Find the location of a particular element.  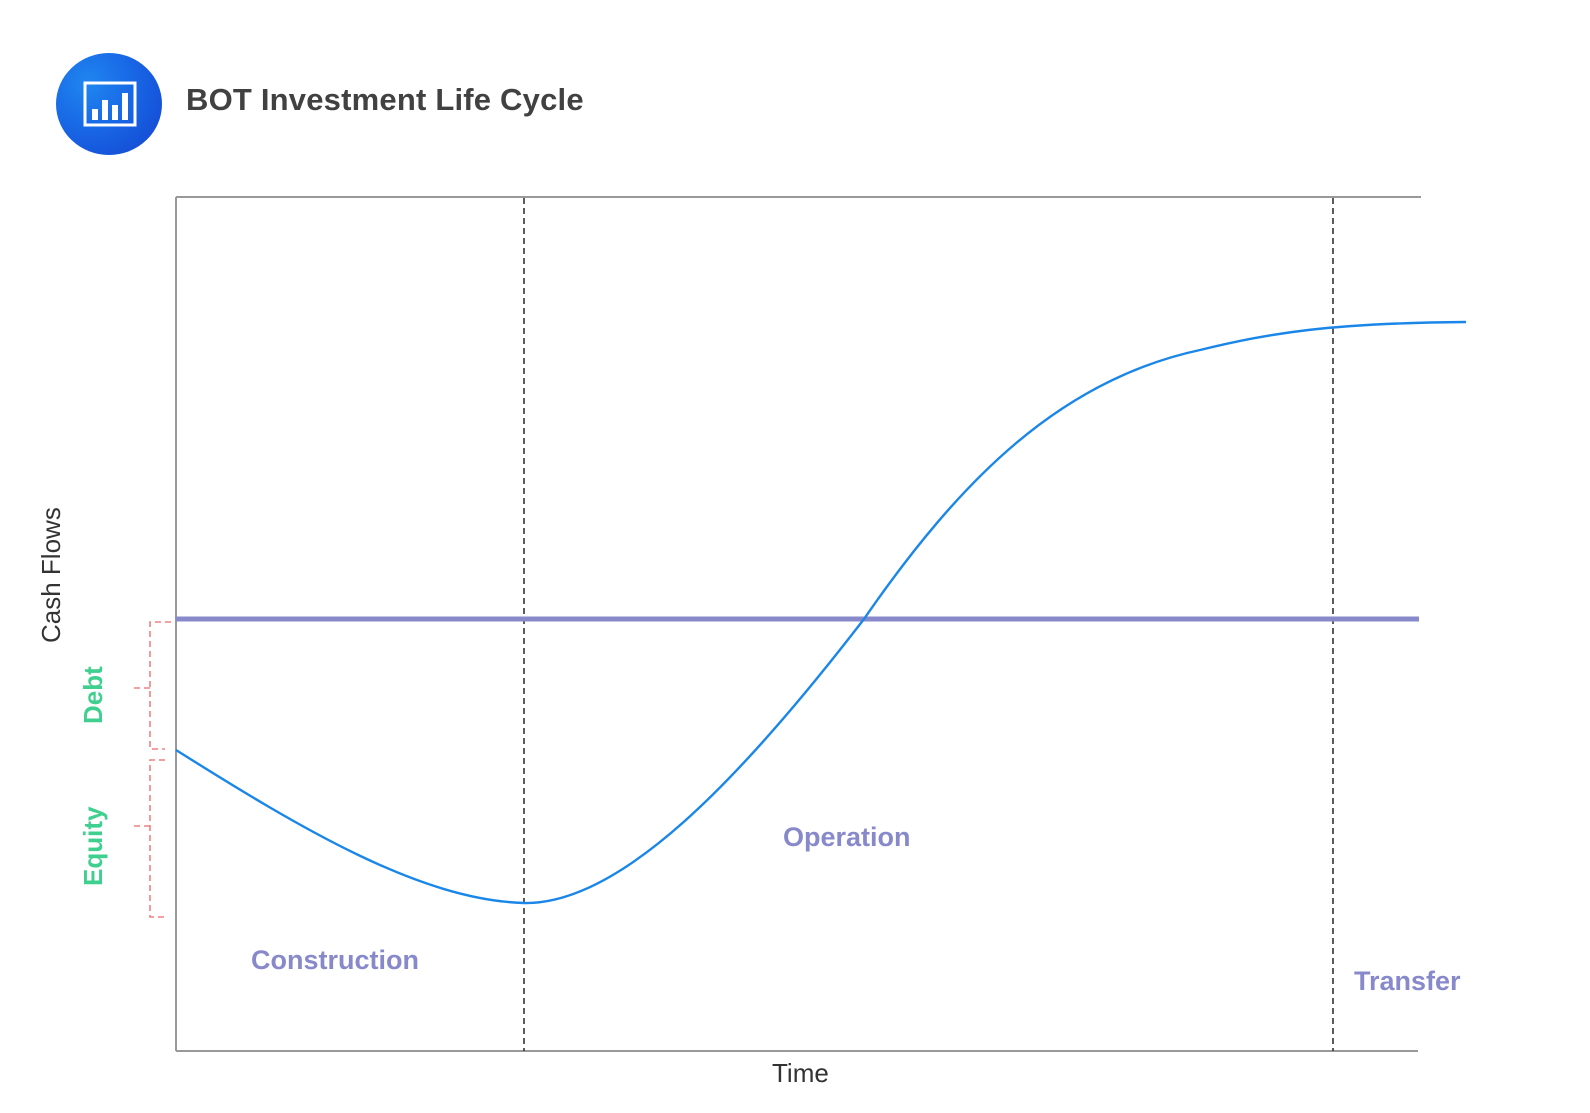

page-title: BOT Investment Life Cycle is located at coordinates (385, 99).